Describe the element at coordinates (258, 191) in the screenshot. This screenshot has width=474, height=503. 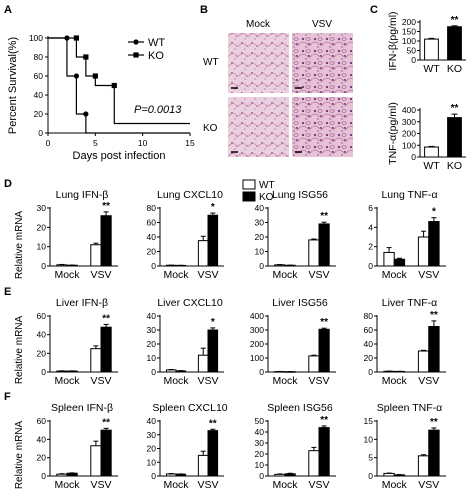
I see `legend: WT KO` at that location.